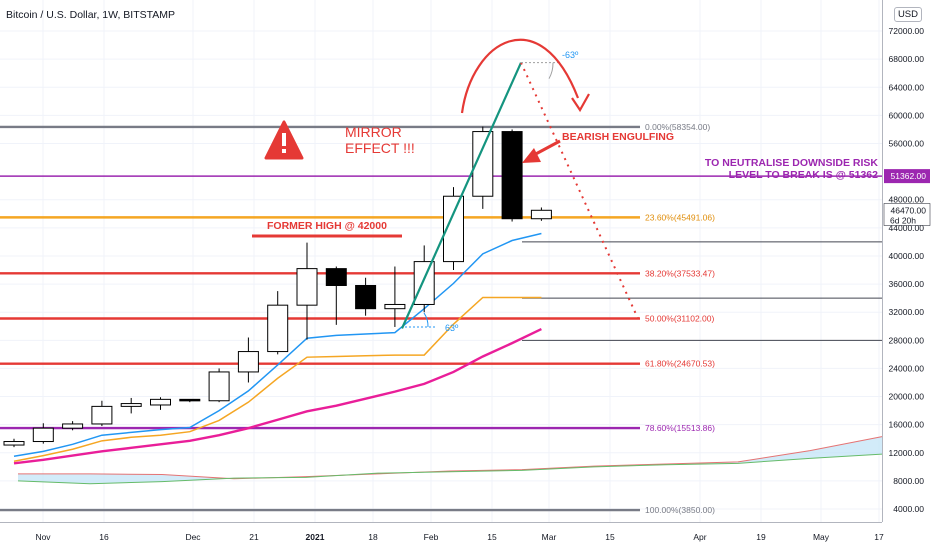 The width and height of the screenshot is (932, 550). What do you see at coordinates (907, 312) in the screenshot?
I see `y-tick-label: 32000.00` at bounding box center [907, 312].